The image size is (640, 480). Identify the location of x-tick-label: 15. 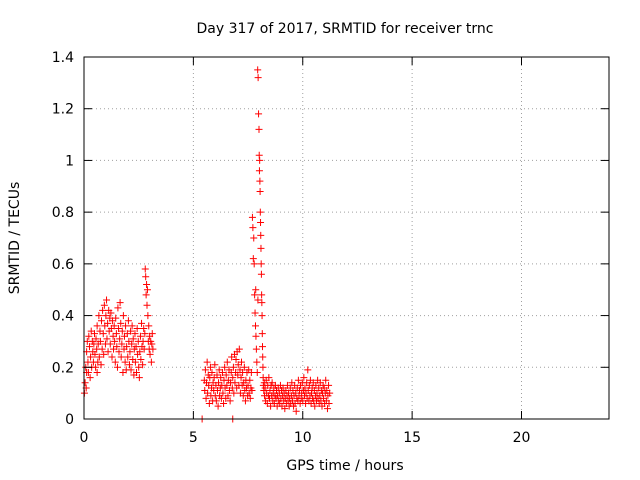
(412, 438).